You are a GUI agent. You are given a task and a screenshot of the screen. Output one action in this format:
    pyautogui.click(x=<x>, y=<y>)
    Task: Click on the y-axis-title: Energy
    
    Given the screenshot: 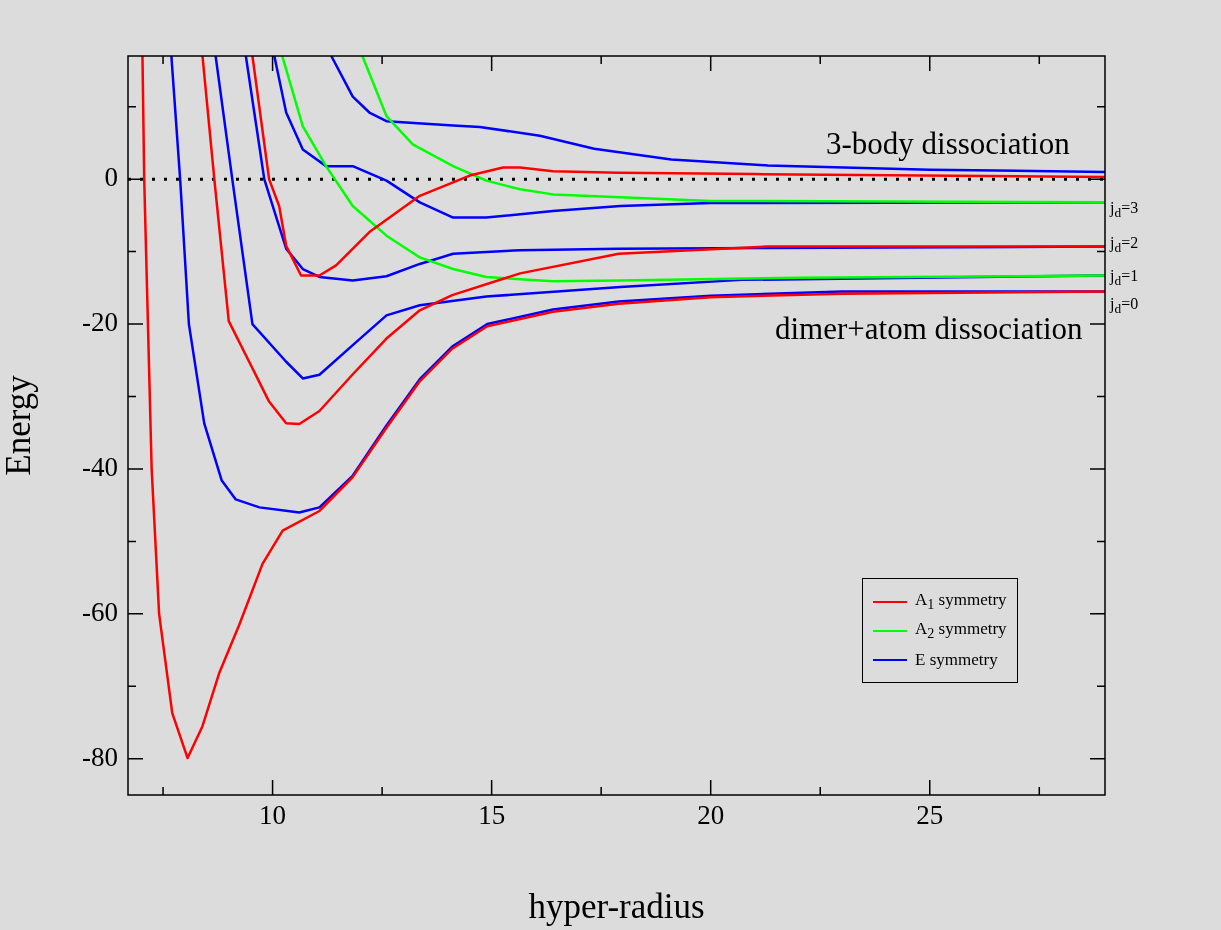 What is the action you would take?
    pyautogui.click(x=19, y=425)
    